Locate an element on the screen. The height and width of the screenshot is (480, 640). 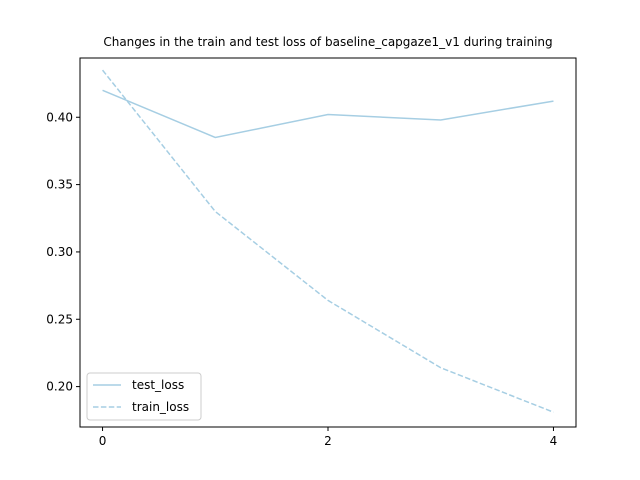
y-axis: 0.20 0.25 0.30 0.35 0.40 is located at coordinates (63, 252).